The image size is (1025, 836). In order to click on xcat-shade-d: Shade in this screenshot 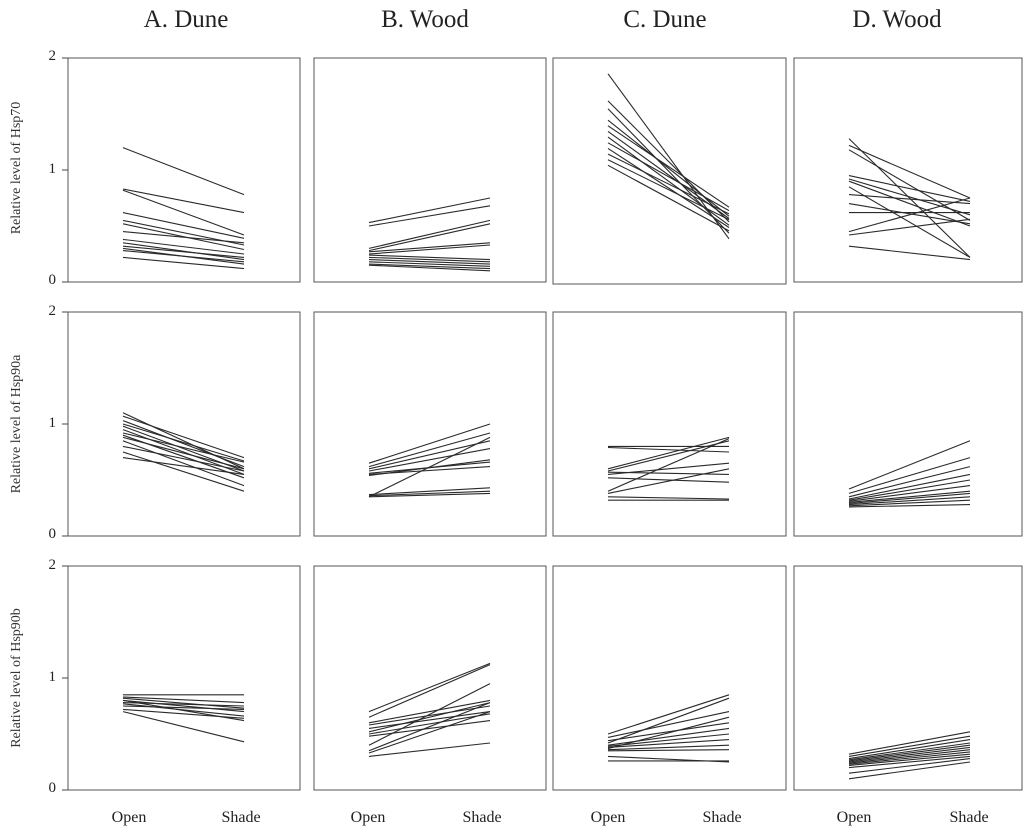, I will do `click(969, 817)`.